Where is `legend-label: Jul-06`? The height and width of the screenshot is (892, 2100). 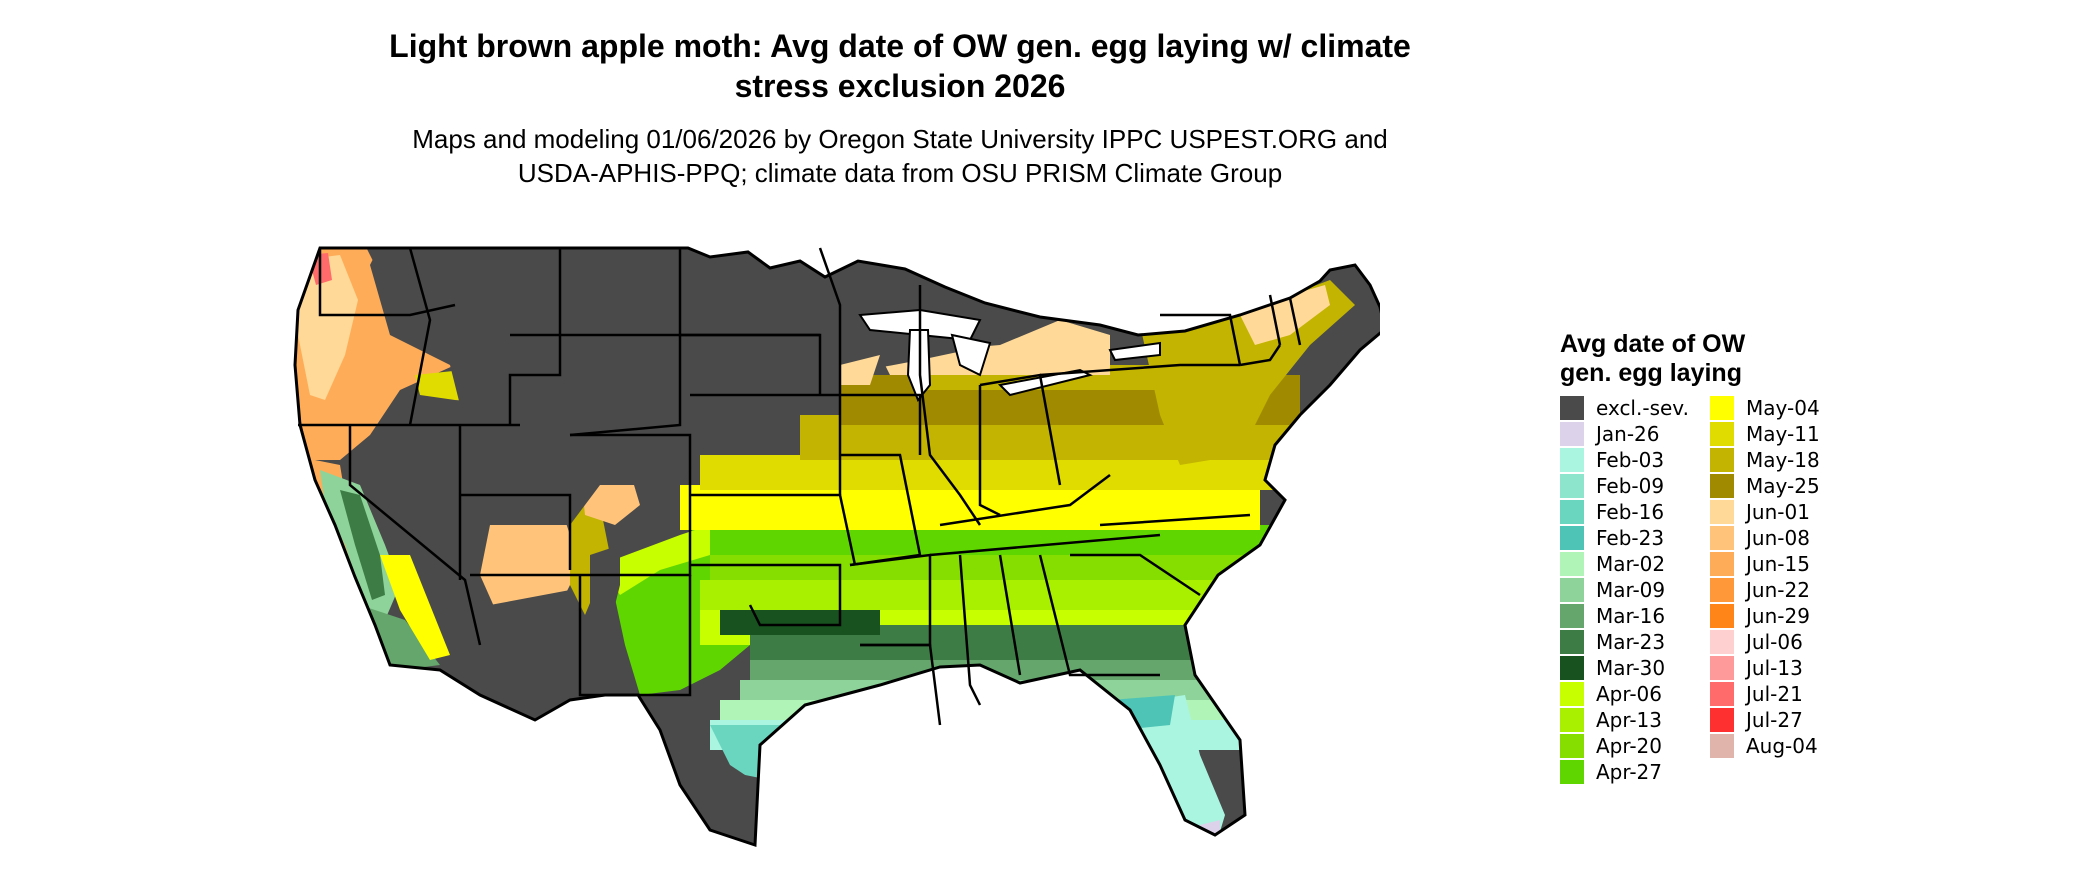 legend-label: Jul-06 is located at coordinates (1774, 642).